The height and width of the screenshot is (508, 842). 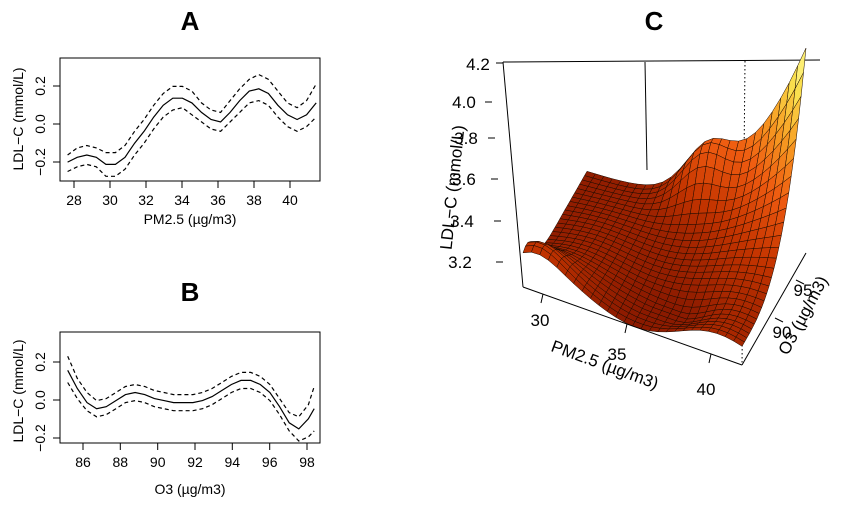 What do you see at coordinates (158, 462) in the screenshot?
I see `panel-b-xtick-label: 90` at bounding box center [158, 462].